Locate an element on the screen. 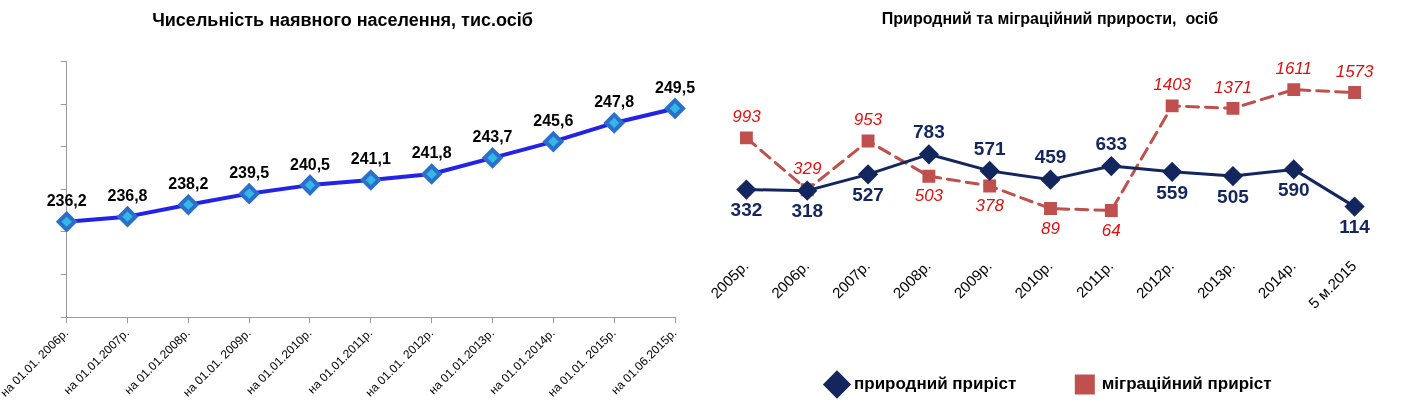 Image resolution: width=1415 pixels, height=408 pixels. data-label: 993 is located at coordinates (747, 117).